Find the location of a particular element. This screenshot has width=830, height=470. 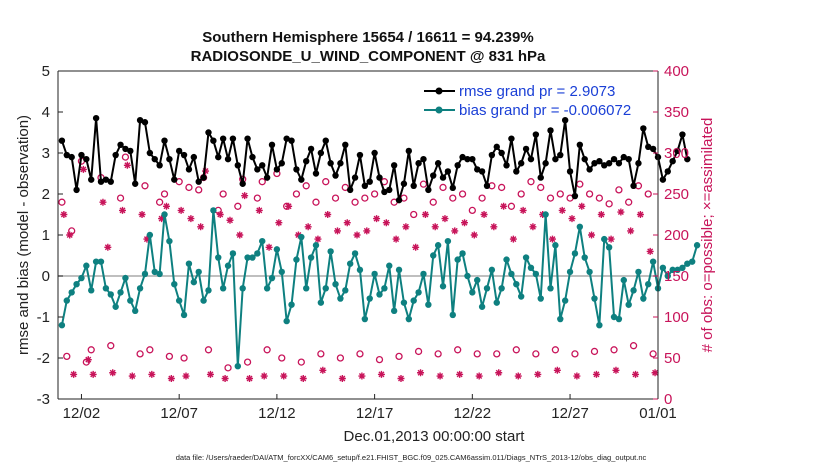

y-axis-label: rmse and bias (model - observation) is located at coordinates (23, 235).